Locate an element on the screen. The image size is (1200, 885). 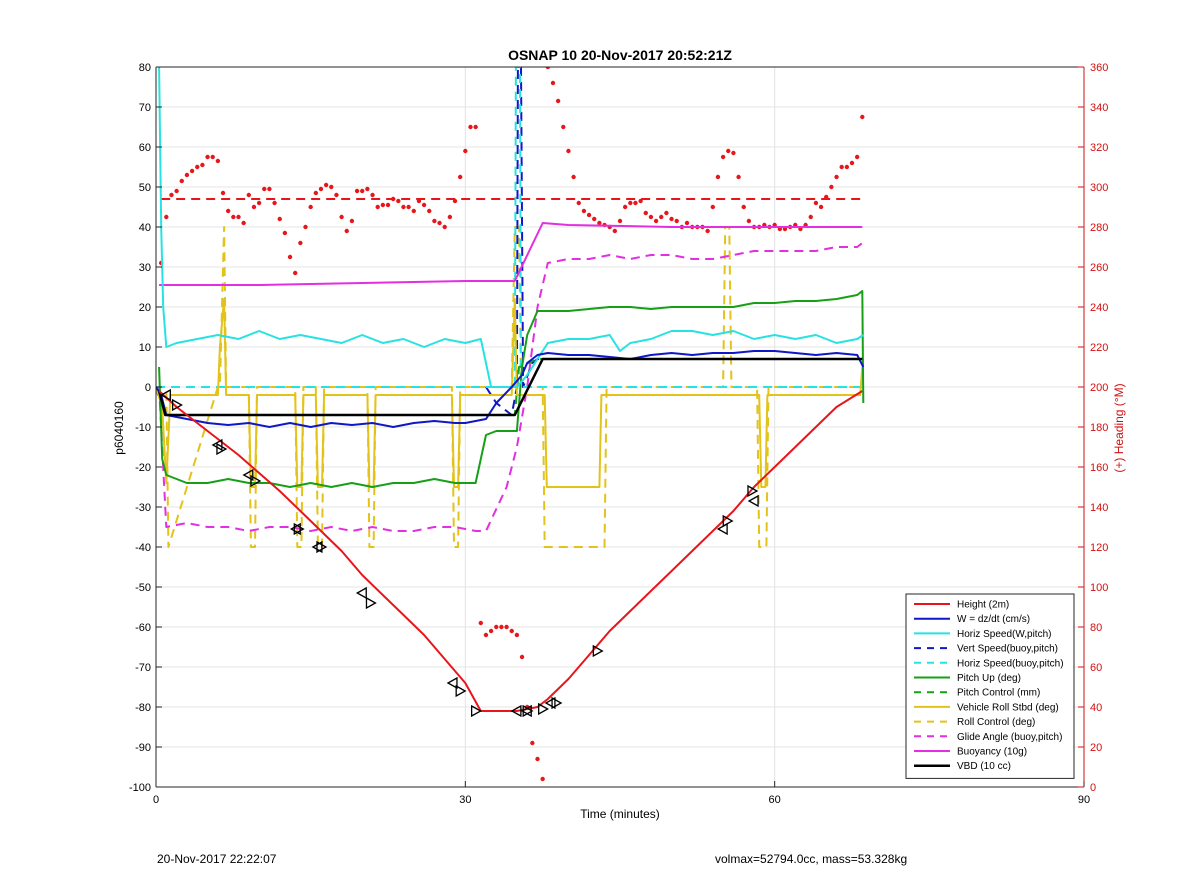
y-tick-label: -70 is located at coordinates (143, 668).